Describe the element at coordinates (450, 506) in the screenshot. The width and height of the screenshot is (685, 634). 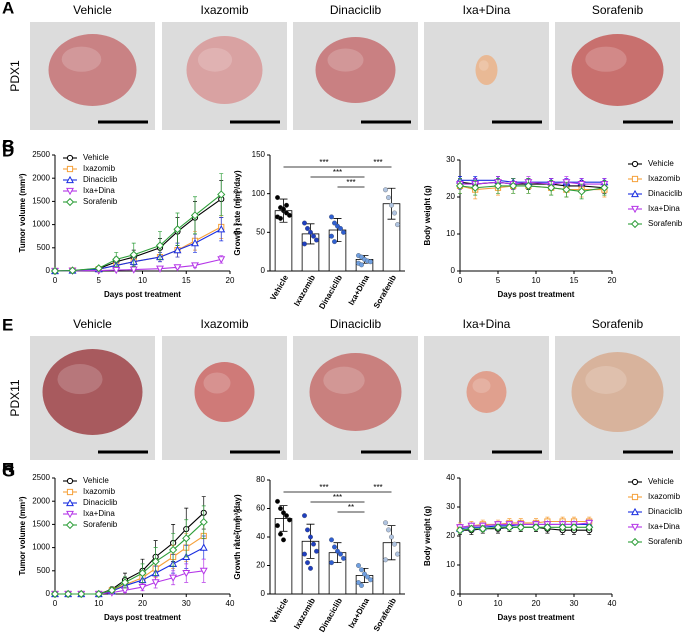
I see `y-tick-label: 30` at that location.